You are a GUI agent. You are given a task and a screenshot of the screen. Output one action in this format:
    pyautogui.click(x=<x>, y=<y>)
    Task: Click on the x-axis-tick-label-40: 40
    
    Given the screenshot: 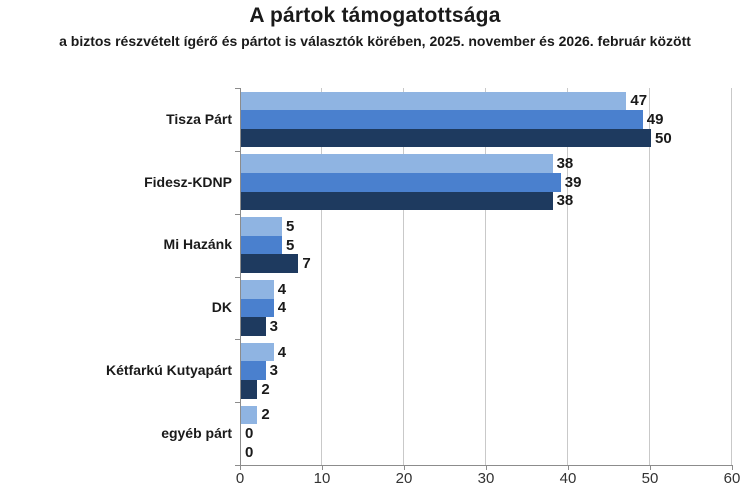 What is the action you would take?
    pyautogui.click(x=568, y=478)
    